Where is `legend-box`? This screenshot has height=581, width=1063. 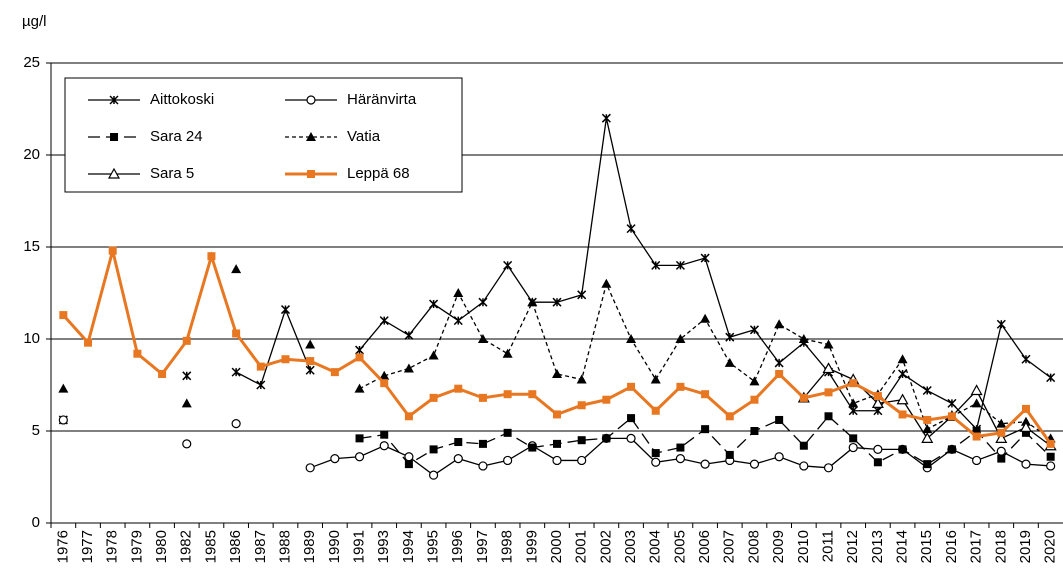
legend-box is located at coordinates (263, 135).